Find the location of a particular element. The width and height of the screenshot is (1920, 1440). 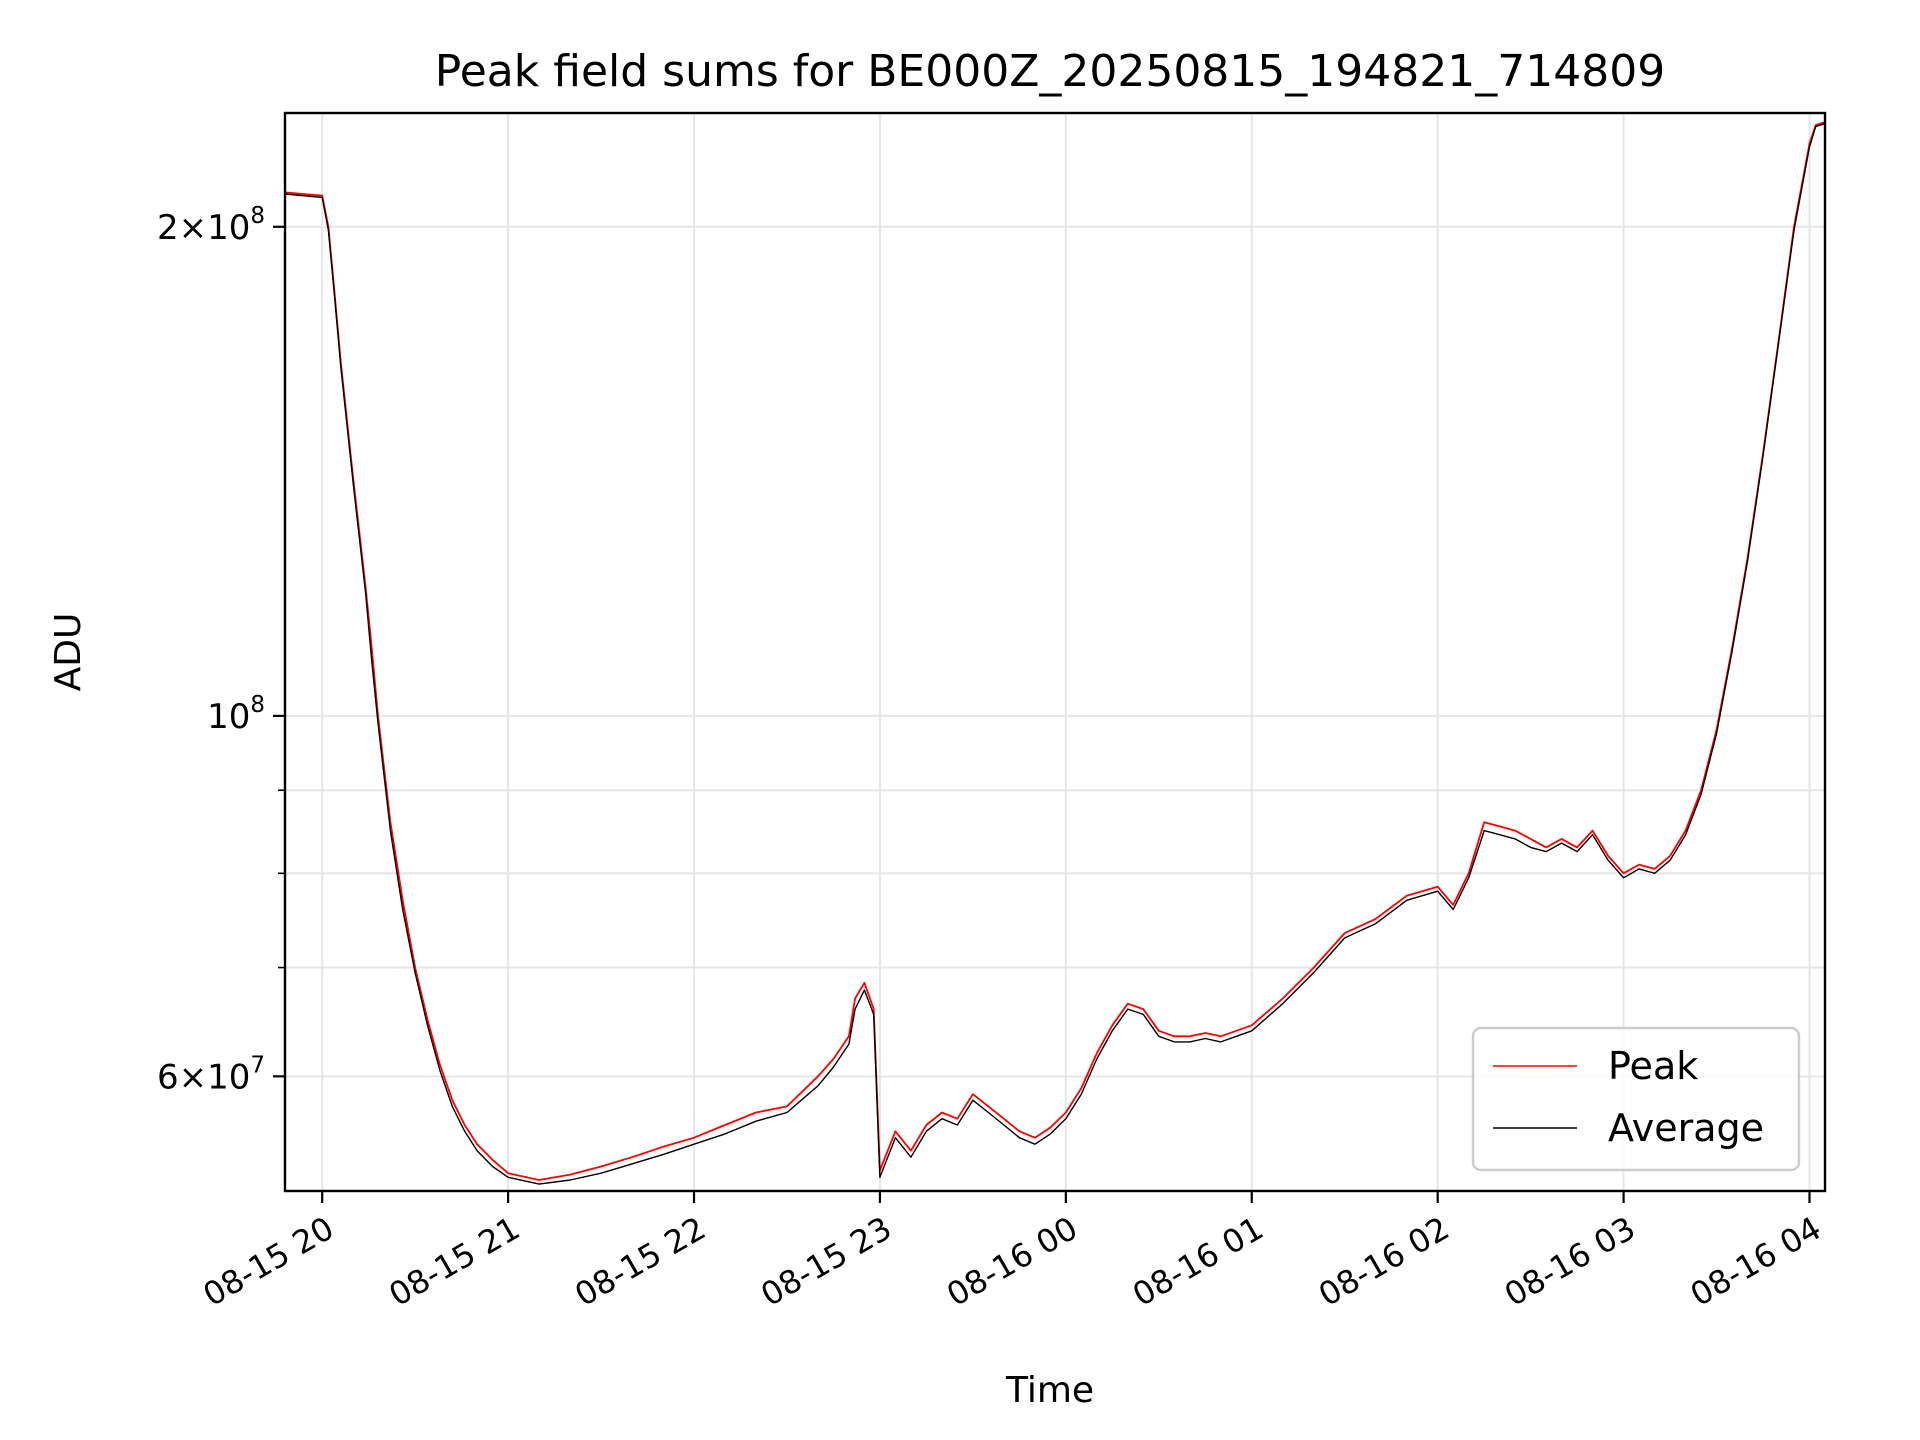

legend: Peak Average is located at coordinates (1636, 1099).